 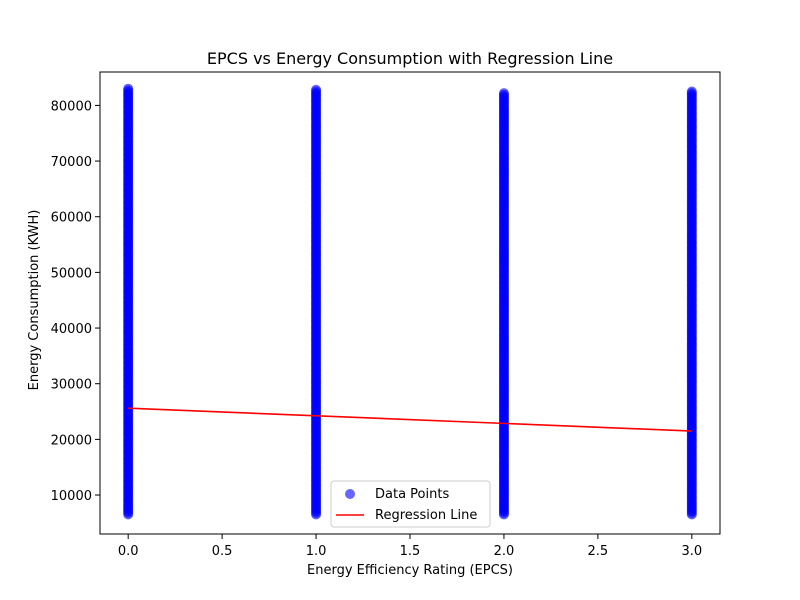 I want to click on legend-label-data-points: Data Points, so click(x=412, y=494).